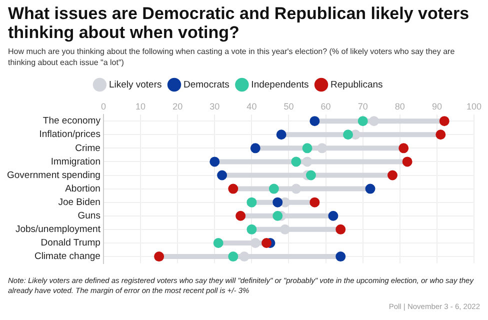 The image size is (488, 320). Describe the element at coordinates (325, 106) in the screenshot. I see `x-tick-label: 60` at that location.